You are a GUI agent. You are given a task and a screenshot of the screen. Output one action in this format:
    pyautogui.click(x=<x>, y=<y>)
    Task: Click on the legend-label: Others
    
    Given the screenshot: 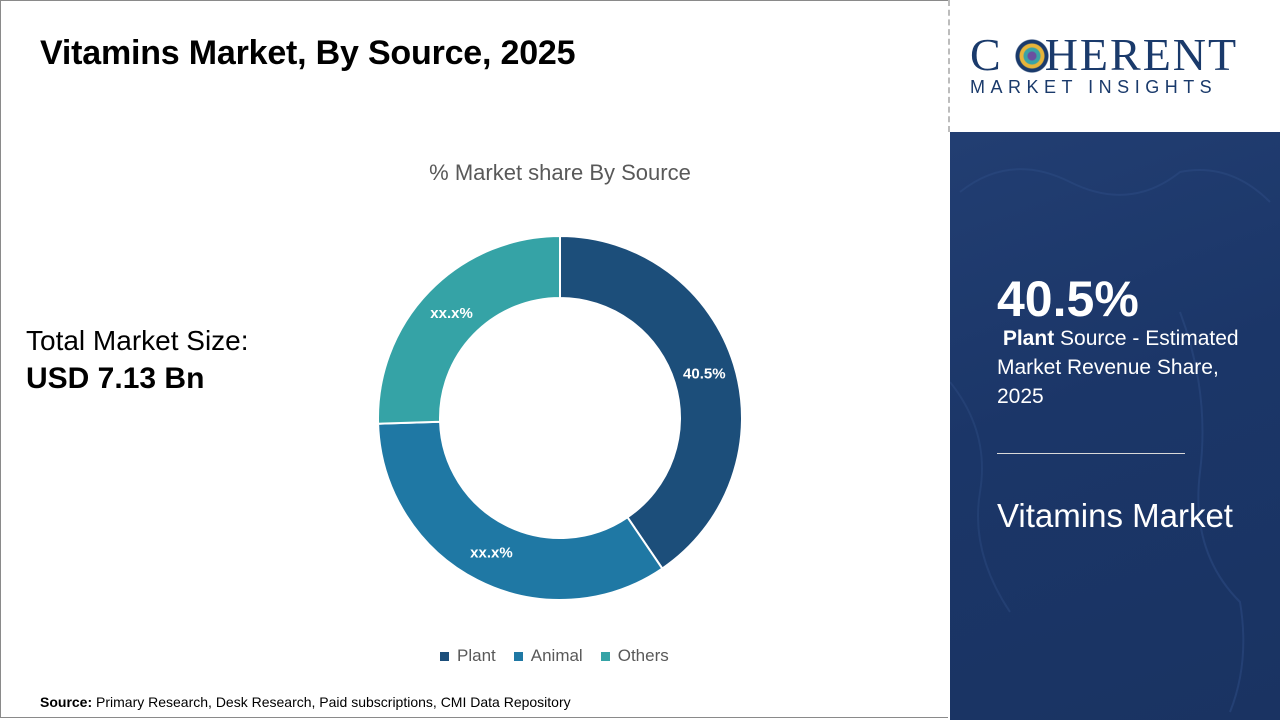 What is the action you would take?
    pyautogui.click(x=643, y=655)
    